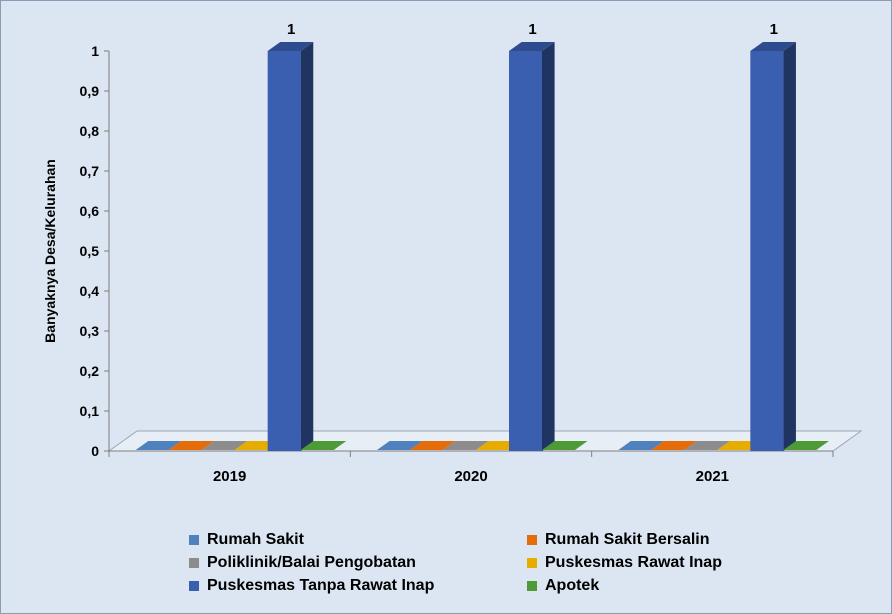 This screenshot has width=892, height=614. What do you see at coordinates (194, 563) in the screenshot?
I see `legend-swatch-poliklinik` at bounding box center [194, 563].